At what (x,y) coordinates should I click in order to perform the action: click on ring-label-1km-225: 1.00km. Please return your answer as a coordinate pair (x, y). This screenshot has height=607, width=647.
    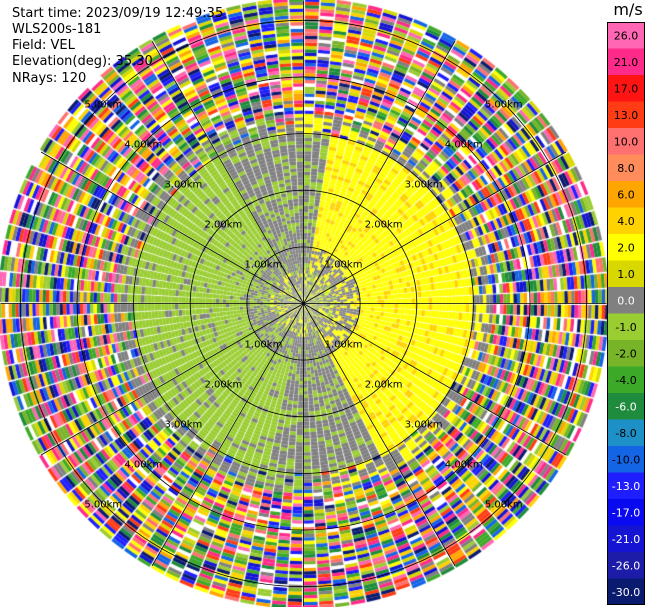
    Looking at the image, I should click on (264, 345).